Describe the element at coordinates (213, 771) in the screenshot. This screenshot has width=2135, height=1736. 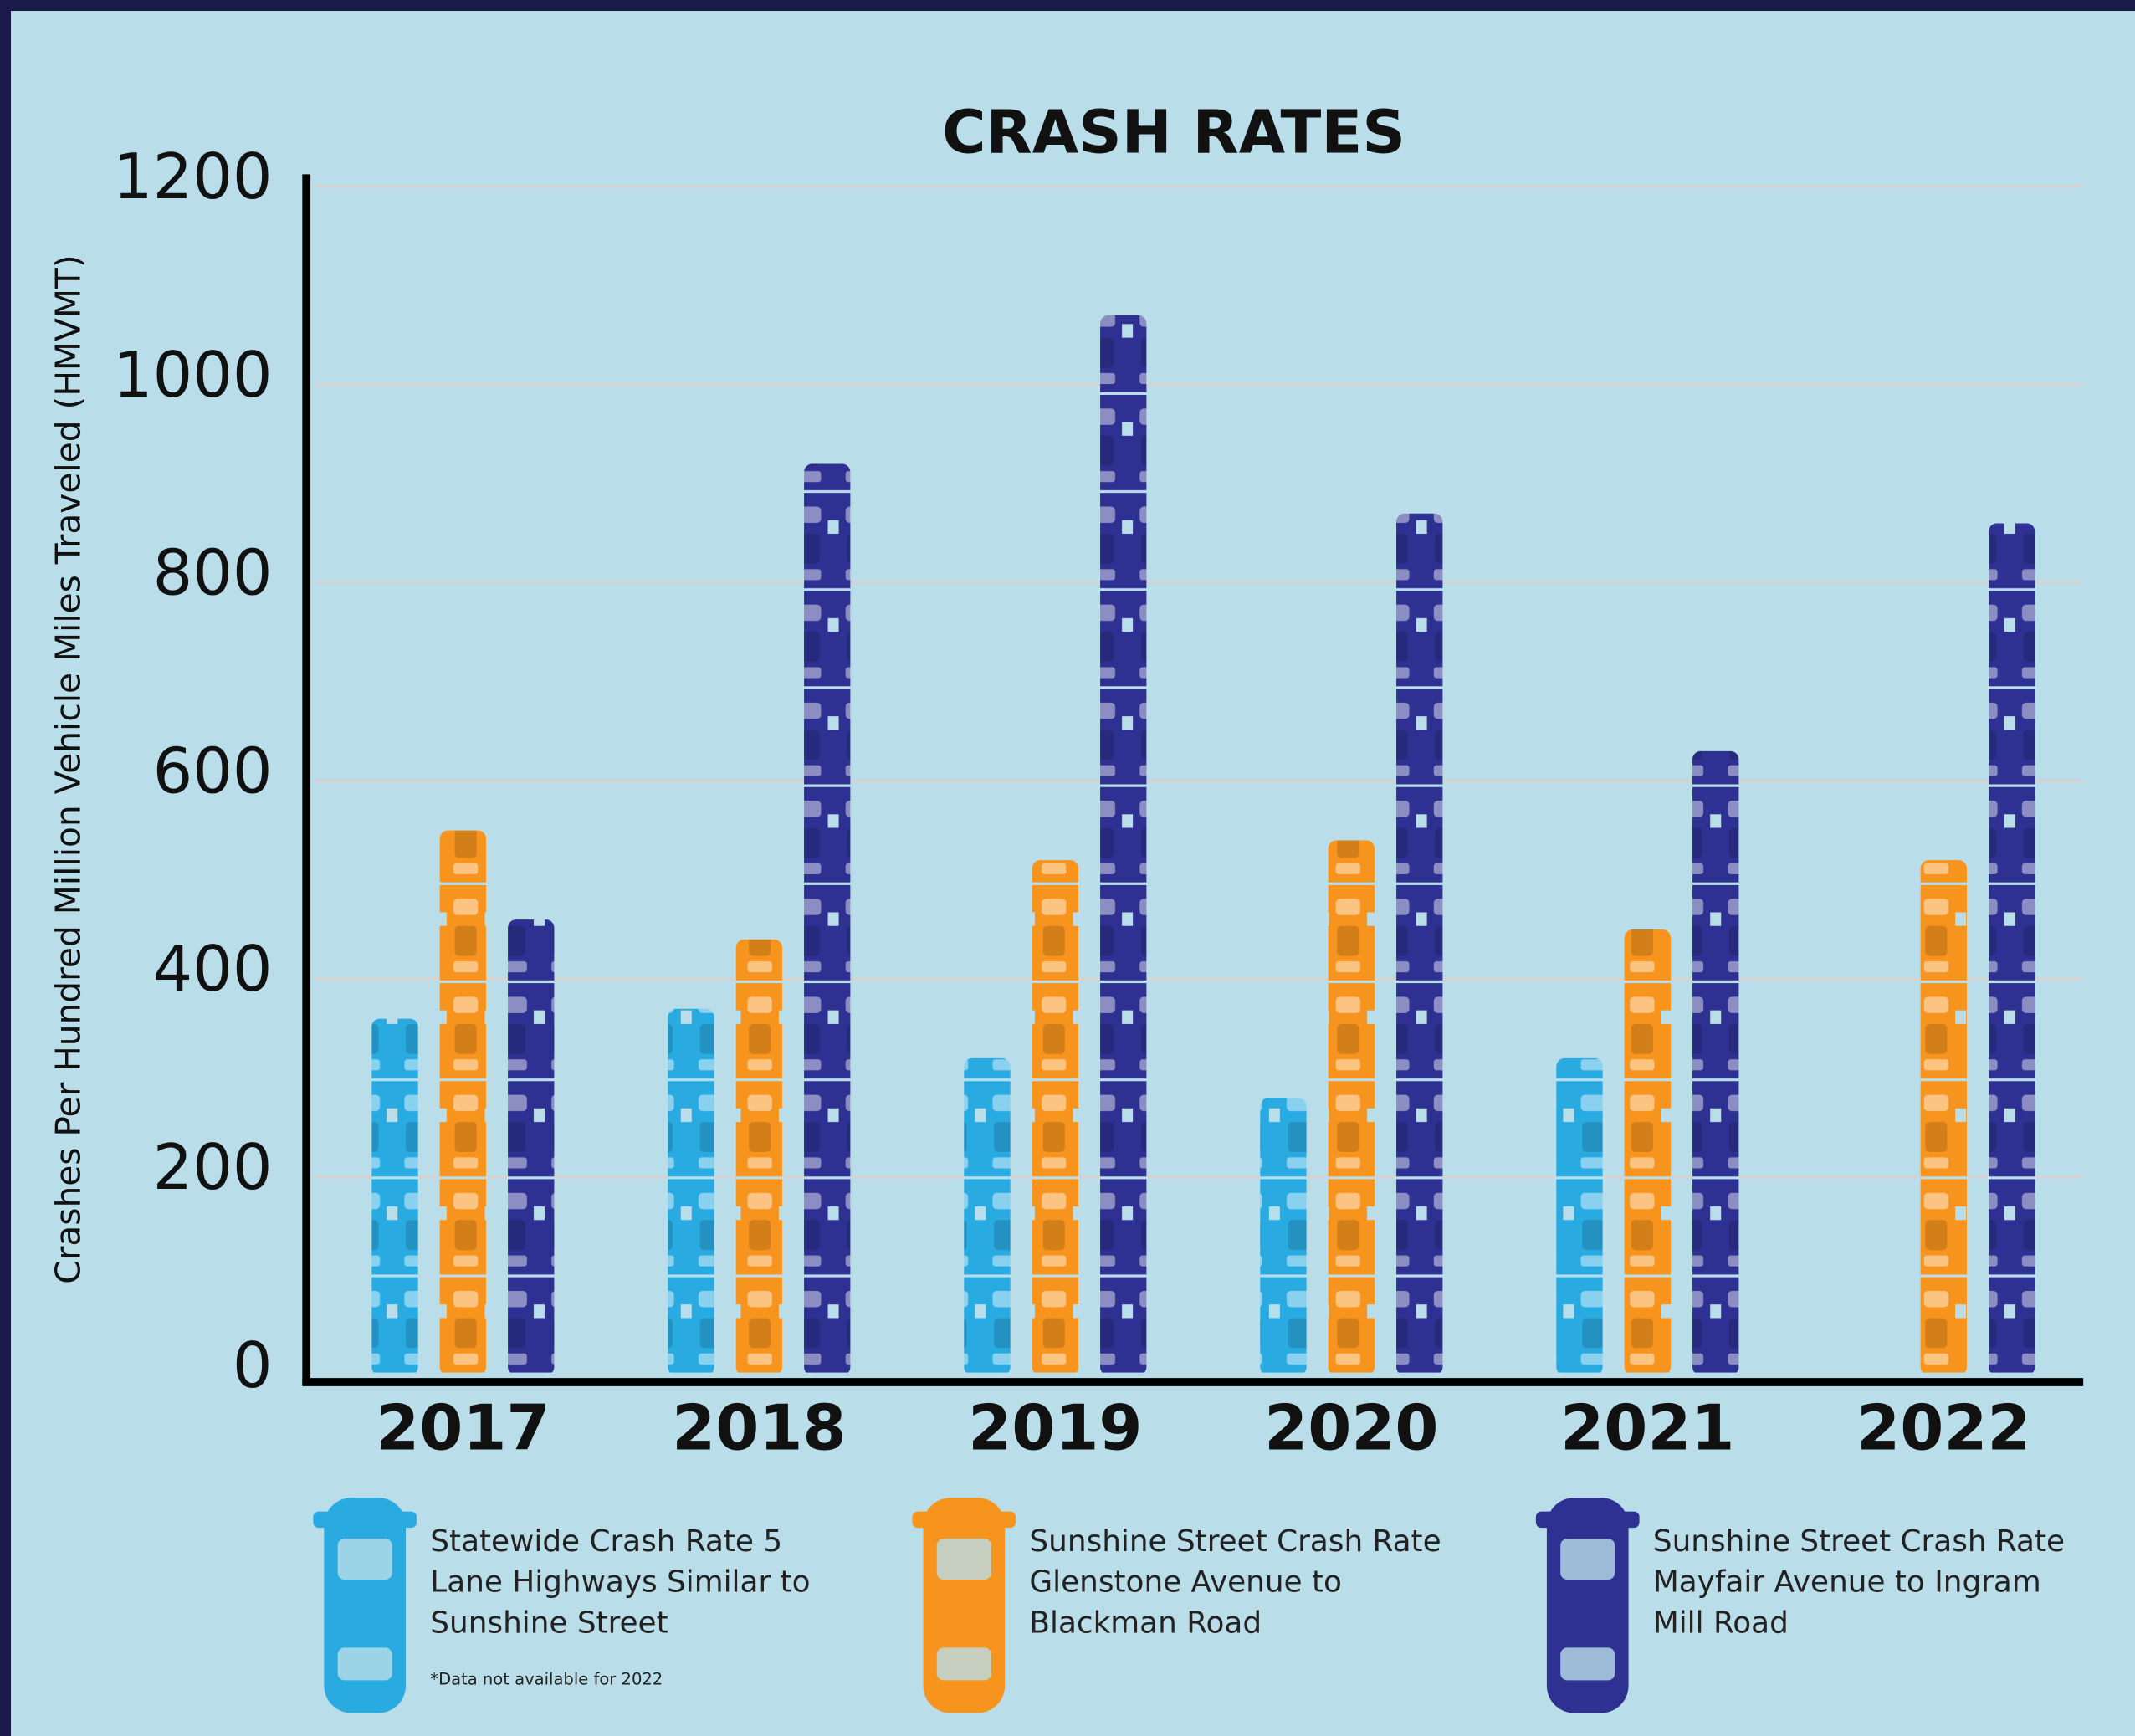
I see `y-tick-label: 600` at that location.